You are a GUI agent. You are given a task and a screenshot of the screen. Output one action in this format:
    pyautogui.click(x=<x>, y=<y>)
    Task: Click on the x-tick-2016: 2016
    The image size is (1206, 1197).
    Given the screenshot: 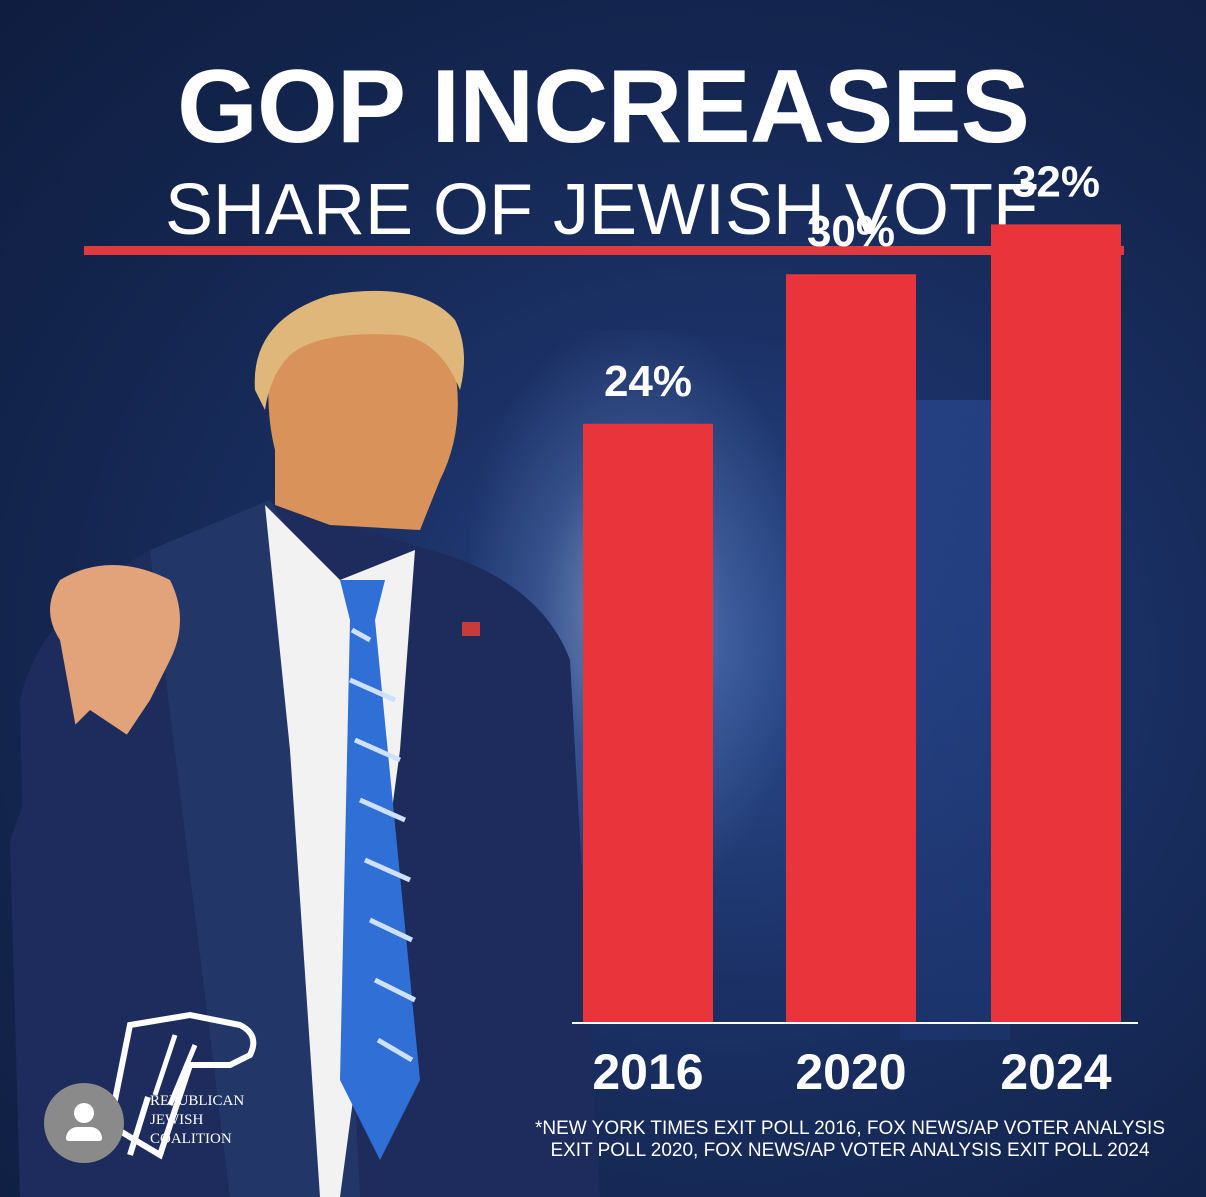 What is the action you would take?
    pyautogui.click(x=647, y=1072)
    